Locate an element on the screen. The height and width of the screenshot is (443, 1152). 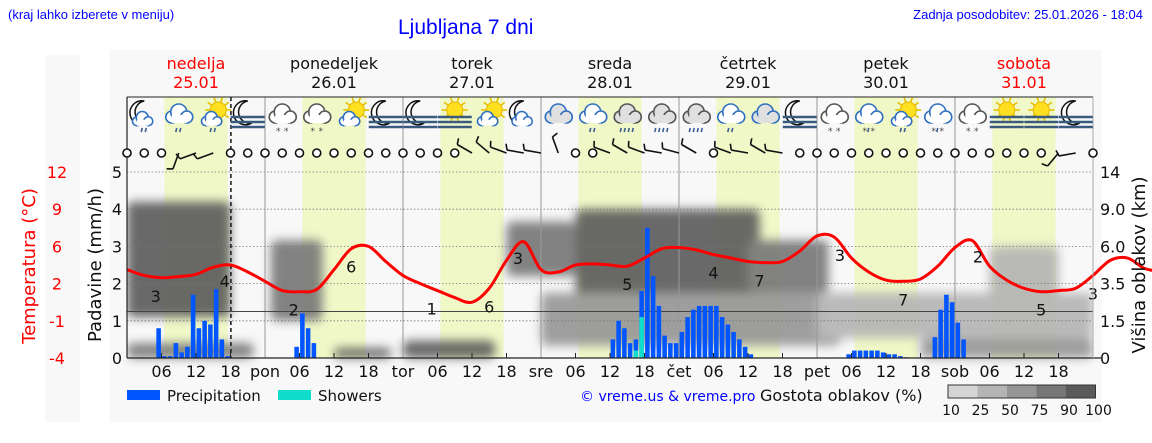
temp-axis-background is located at coordinates (62, 238).